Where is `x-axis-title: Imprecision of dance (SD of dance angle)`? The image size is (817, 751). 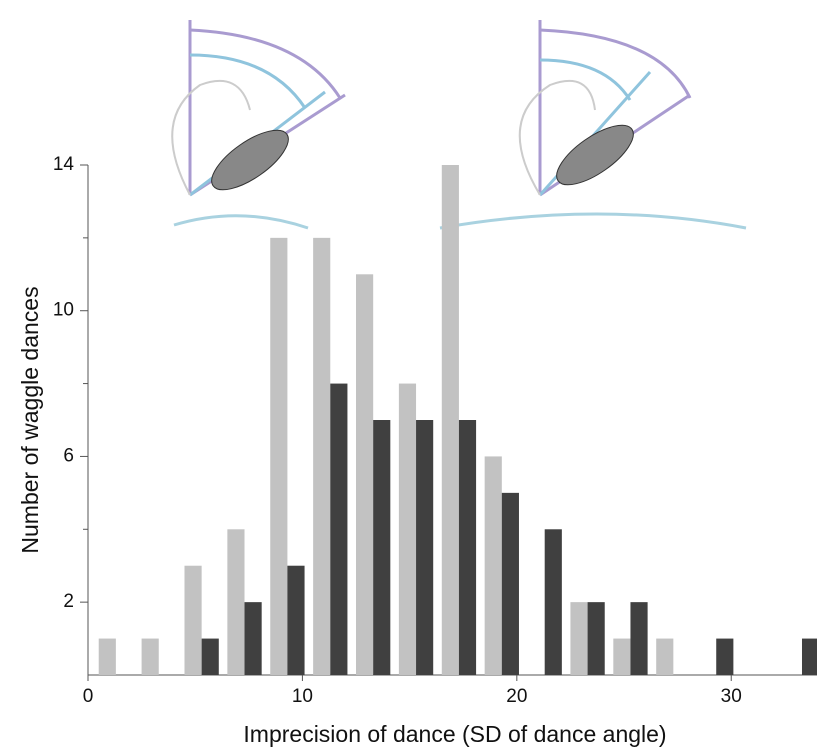
x-axis-title: Imprecision of dance (SD of dance angle) is located at coordinates (454, 734).